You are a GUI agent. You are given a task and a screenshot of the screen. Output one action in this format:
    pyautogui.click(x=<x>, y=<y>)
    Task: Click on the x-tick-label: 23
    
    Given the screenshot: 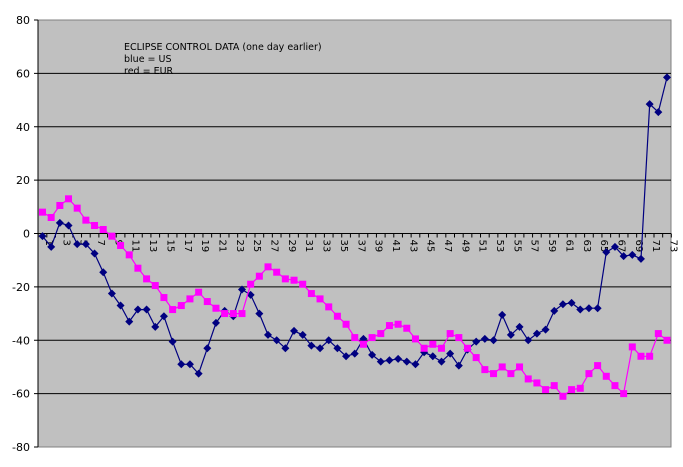 What is the action you would take?
    pyautogui.click(x=239, y=246)
    